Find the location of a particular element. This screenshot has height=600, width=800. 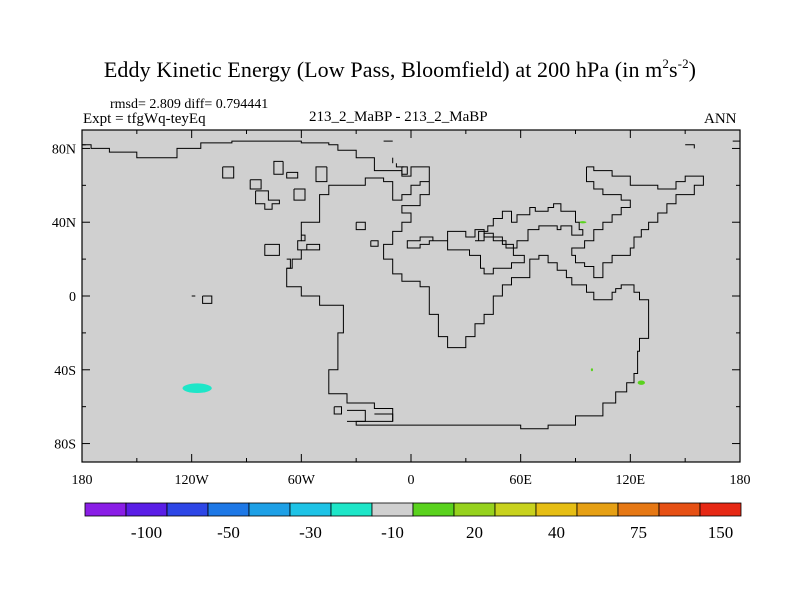

season-label: ANN is located at coordinates (720, 119).